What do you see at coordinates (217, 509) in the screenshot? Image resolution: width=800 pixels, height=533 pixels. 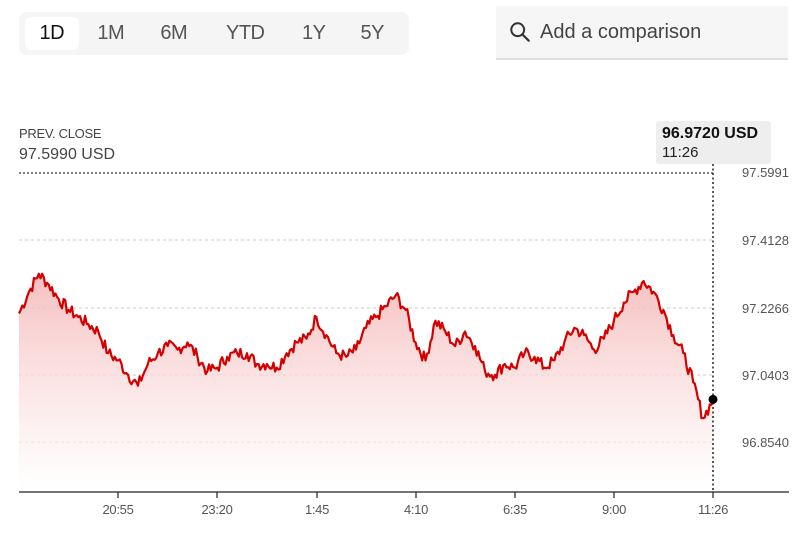 I see `x-tick-label: 23:20` at bounding box center [217, 509].